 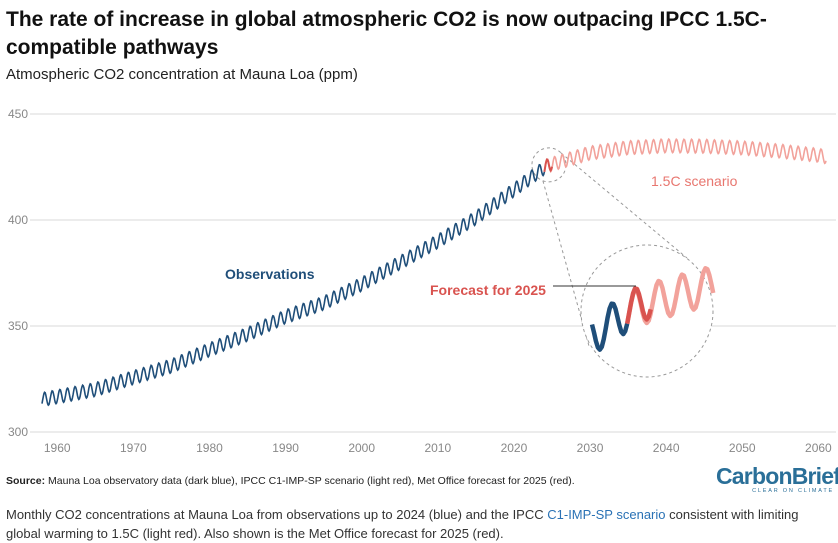 I want to click on logo-tagline: CLEAR ON CLIMATE, so click(x=793, y=491).